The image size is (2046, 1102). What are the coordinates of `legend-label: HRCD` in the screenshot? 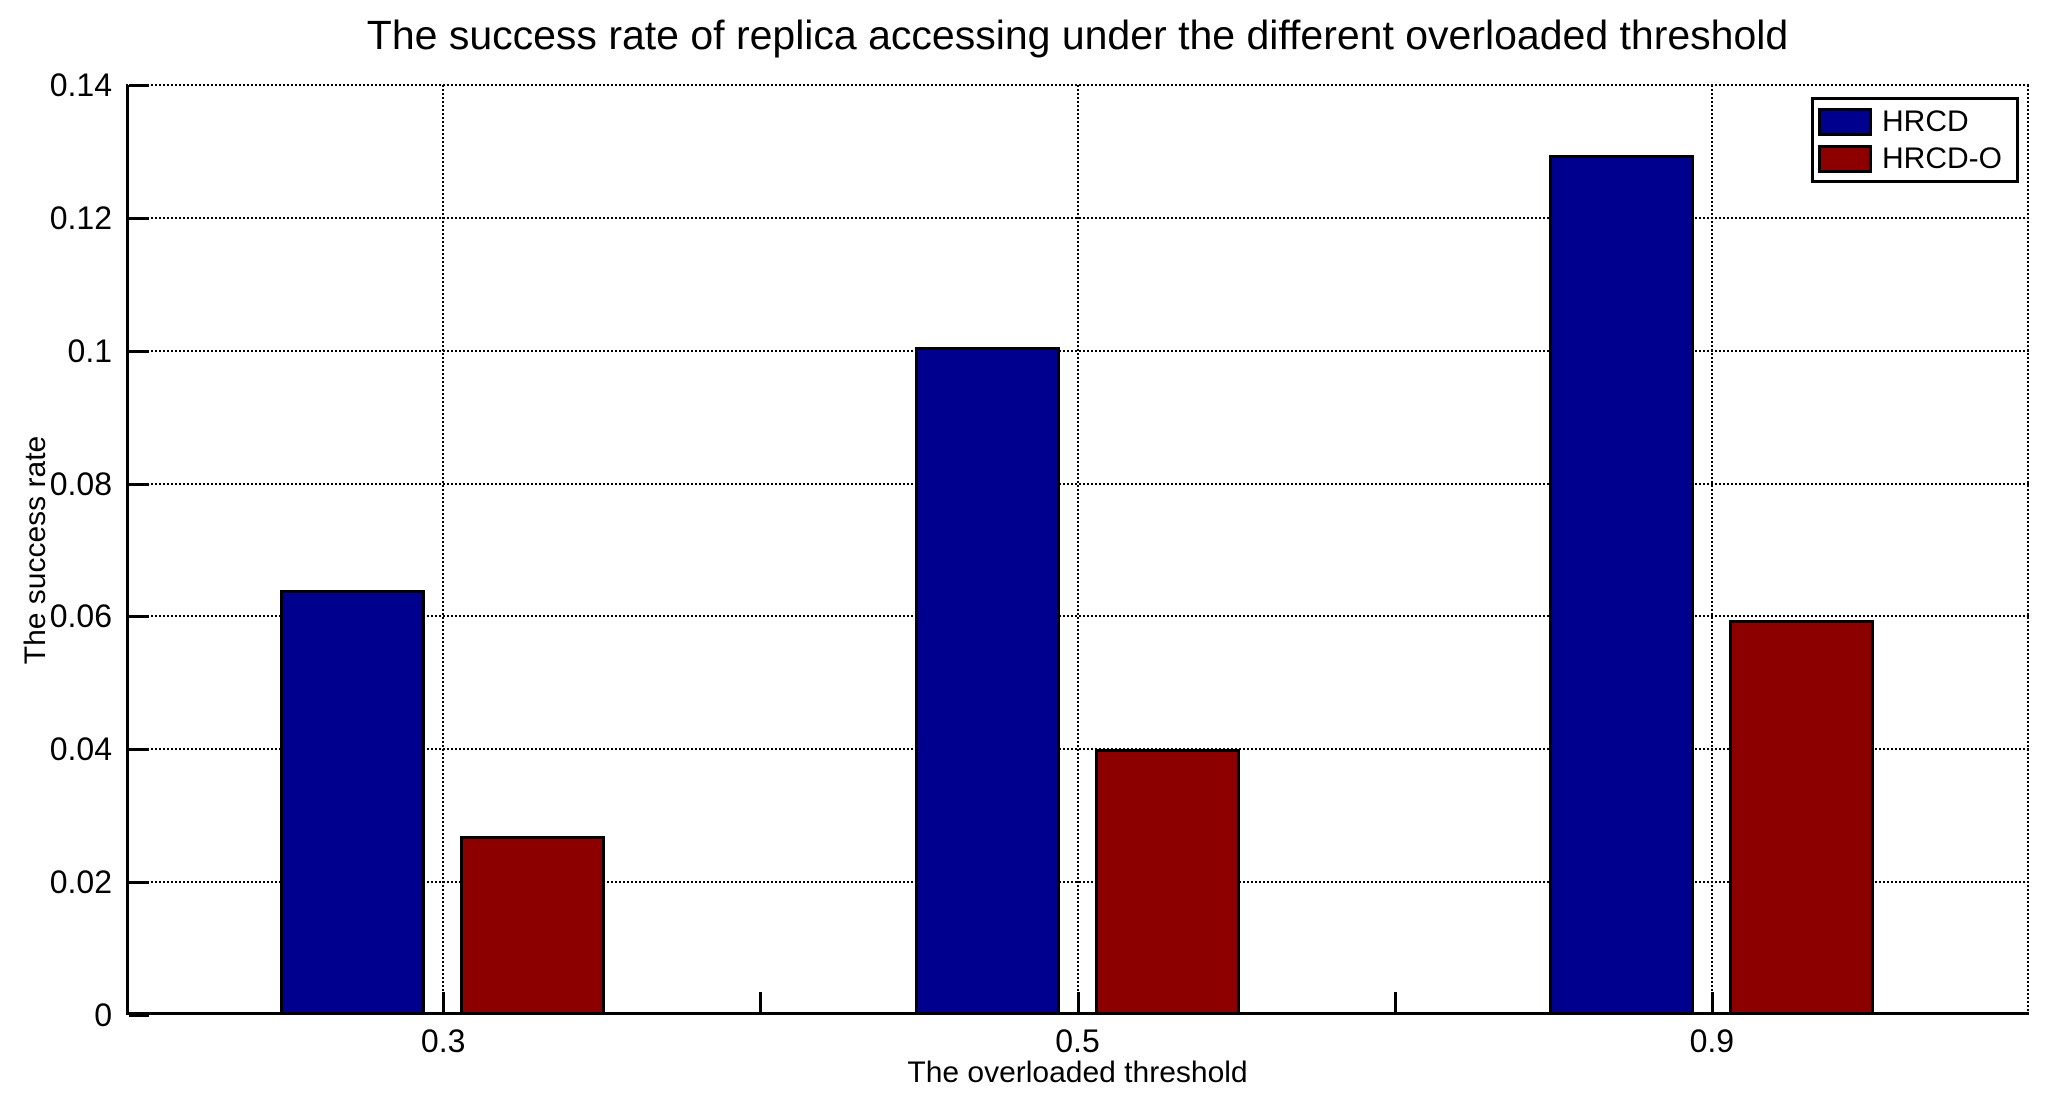 It's located at (1925, 121).